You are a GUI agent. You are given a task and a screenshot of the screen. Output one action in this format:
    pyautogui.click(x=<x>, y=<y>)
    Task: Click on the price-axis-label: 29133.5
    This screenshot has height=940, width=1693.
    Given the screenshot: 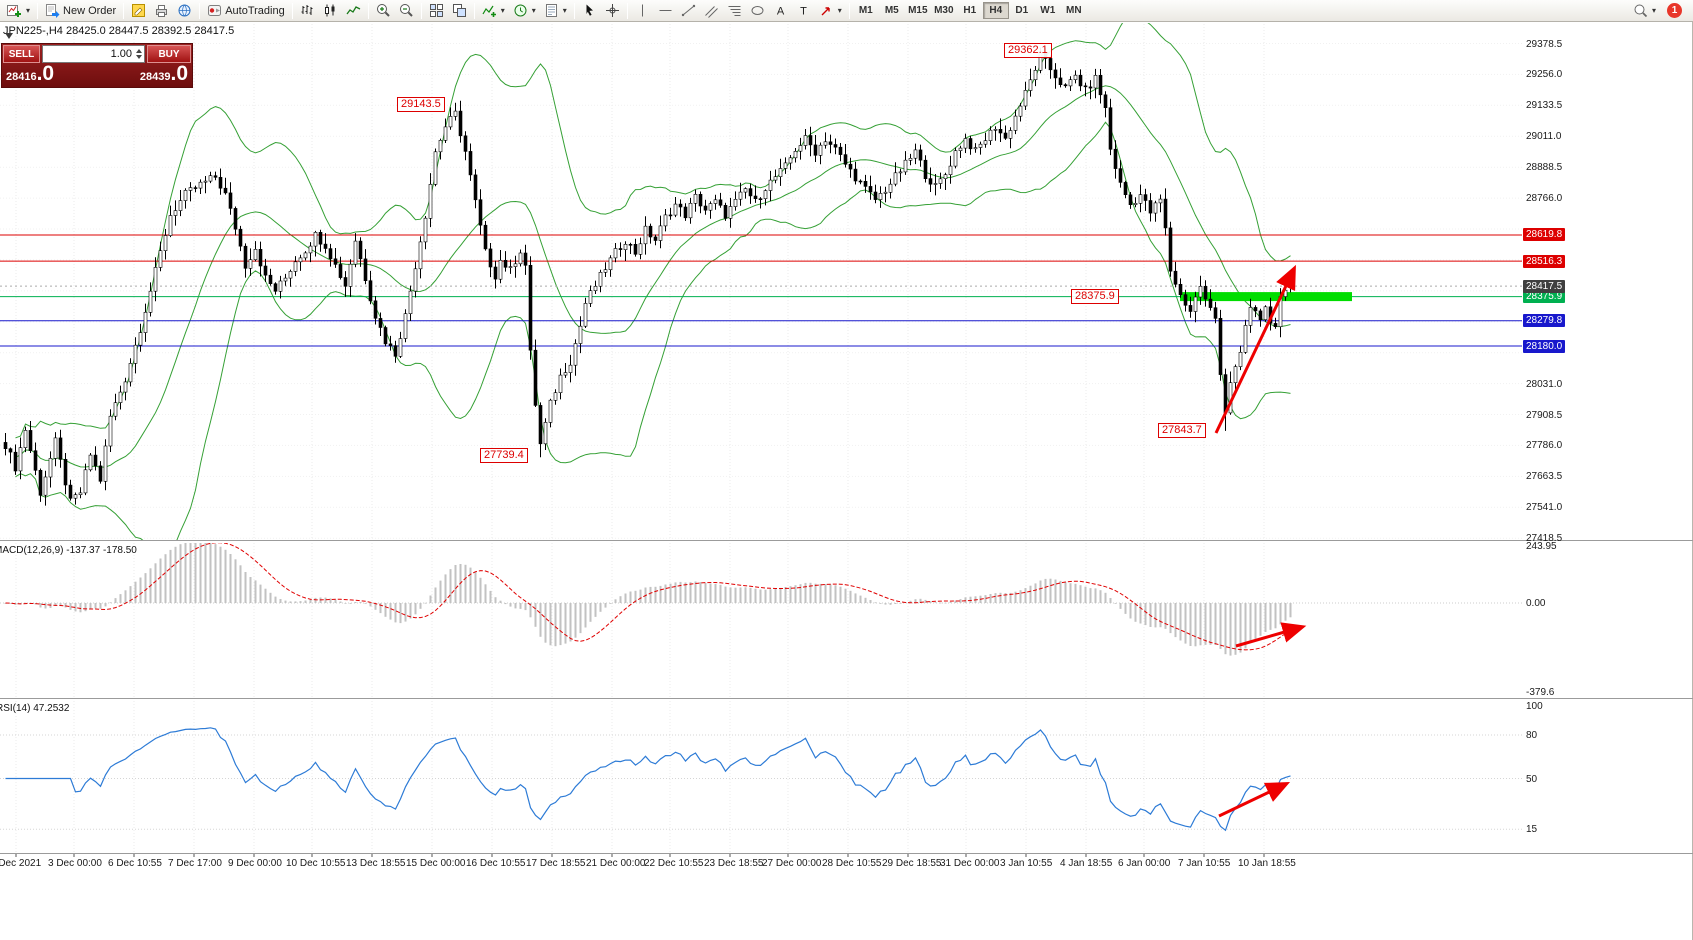 What is the action you would take?
    pyautogui.click(x=1544, y=106)
    